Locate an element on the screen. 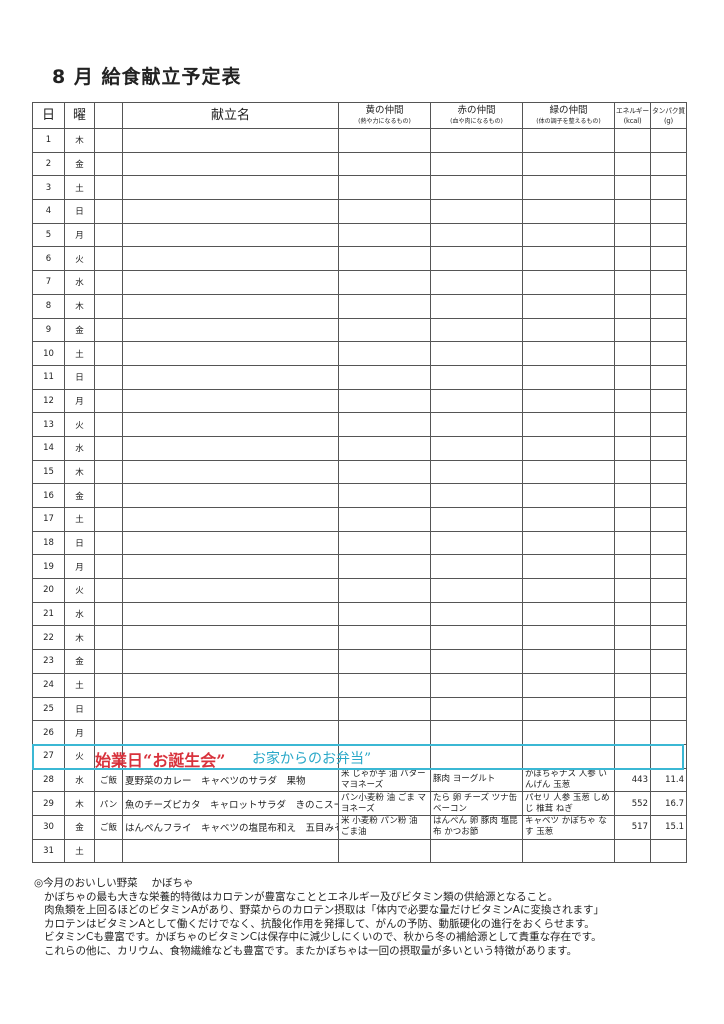 This screenshot has width=724, height=1024. day-cell: 2 is located at coordinates (48, 164).